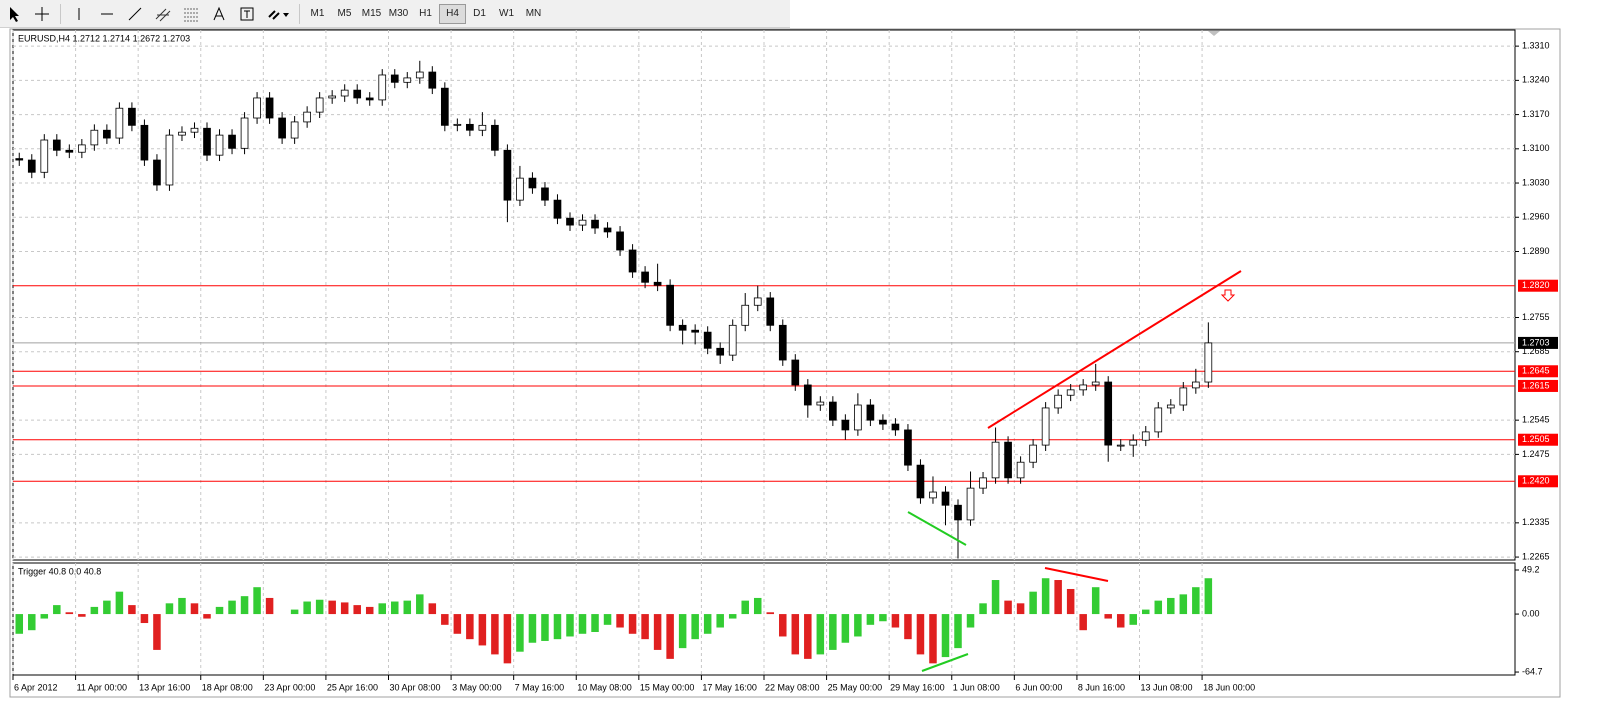 This screenshot has height=713, width=1600. Describe the element at coordinates (1531, 613) in the screenshot. I see `y-tick-label: 0.00` at that location.